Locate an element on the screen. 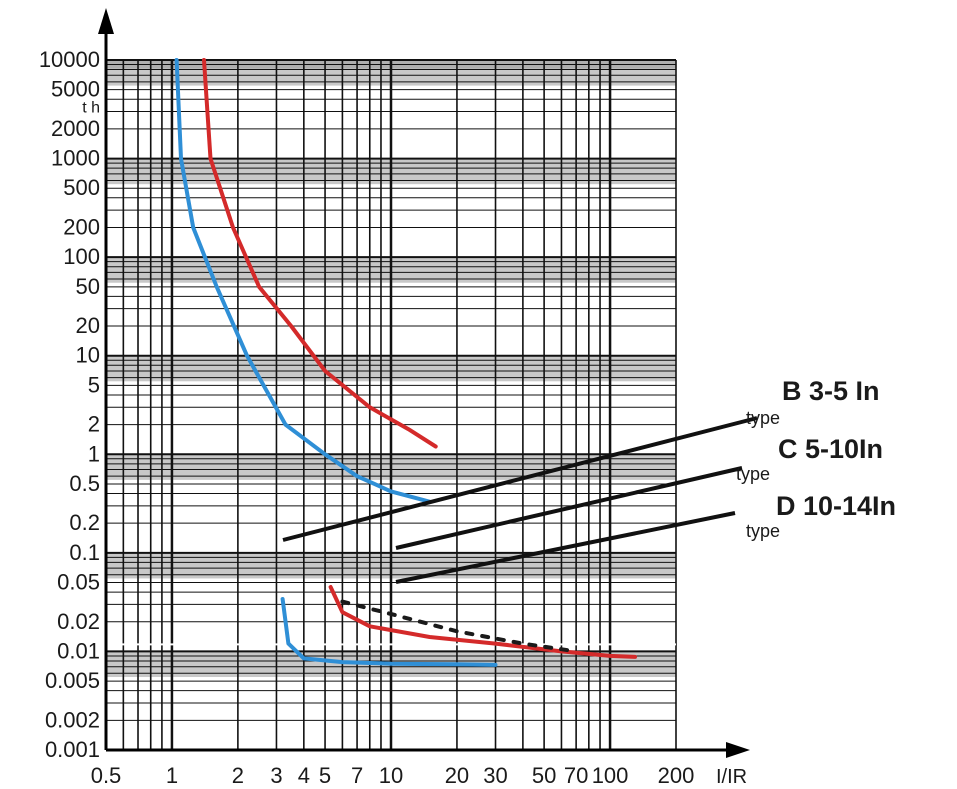 This screenshot has width=957, height=789. x-tick-label: 100 is located at coordinates (610, 775).